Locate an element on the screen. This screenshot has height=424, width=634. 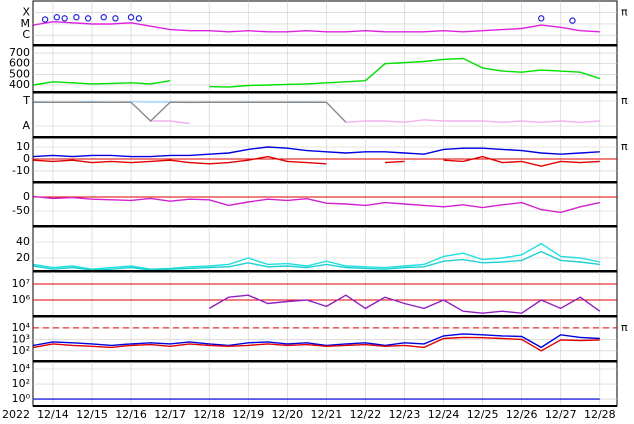
y-tick-label: 500 is located at coordinates (19, 73).